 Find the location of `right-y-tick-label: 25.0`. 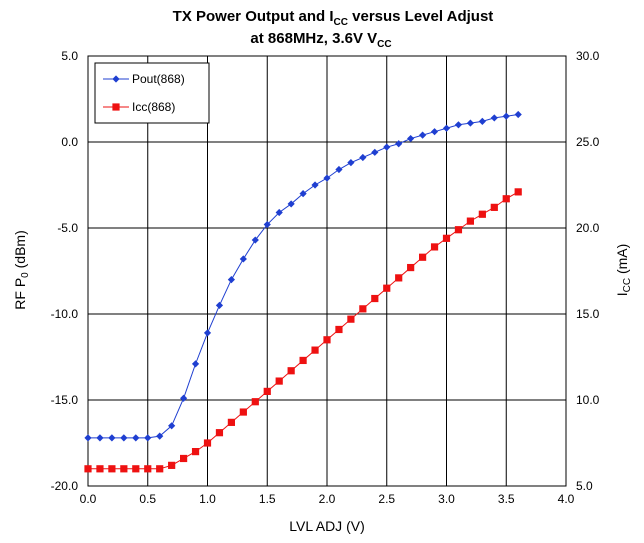

right-y-tick-label: 25.0 is located at coordinates (588, 142).